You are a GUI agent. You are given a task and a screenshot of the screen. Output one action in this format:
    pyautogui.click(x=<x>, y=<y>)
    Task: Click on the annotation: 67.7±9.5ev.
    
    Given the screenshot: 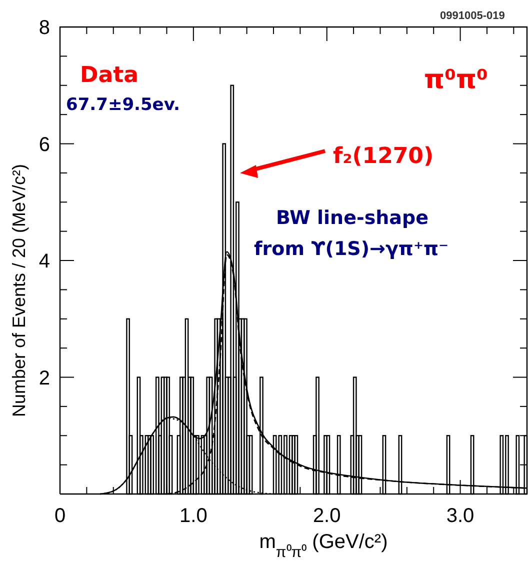 What is the action you would take?
    pyautogui.click(x=123, y=105)
    